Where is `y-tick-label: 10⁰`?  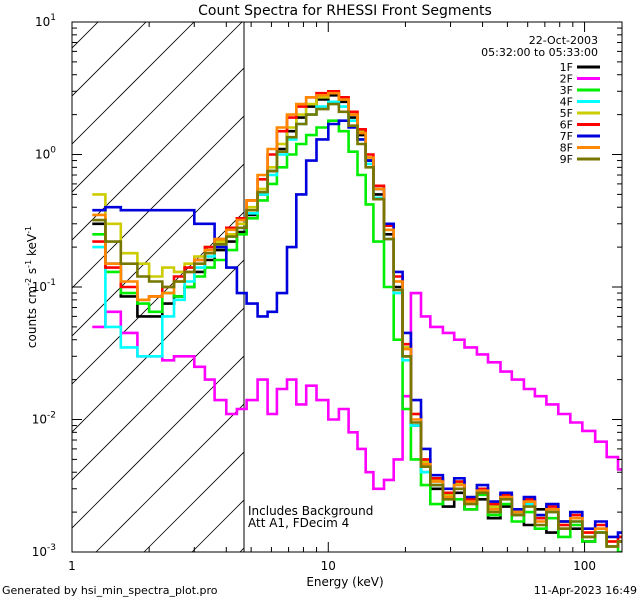 y-tick-label: 10⁰ is located at coordinates (45, 154).